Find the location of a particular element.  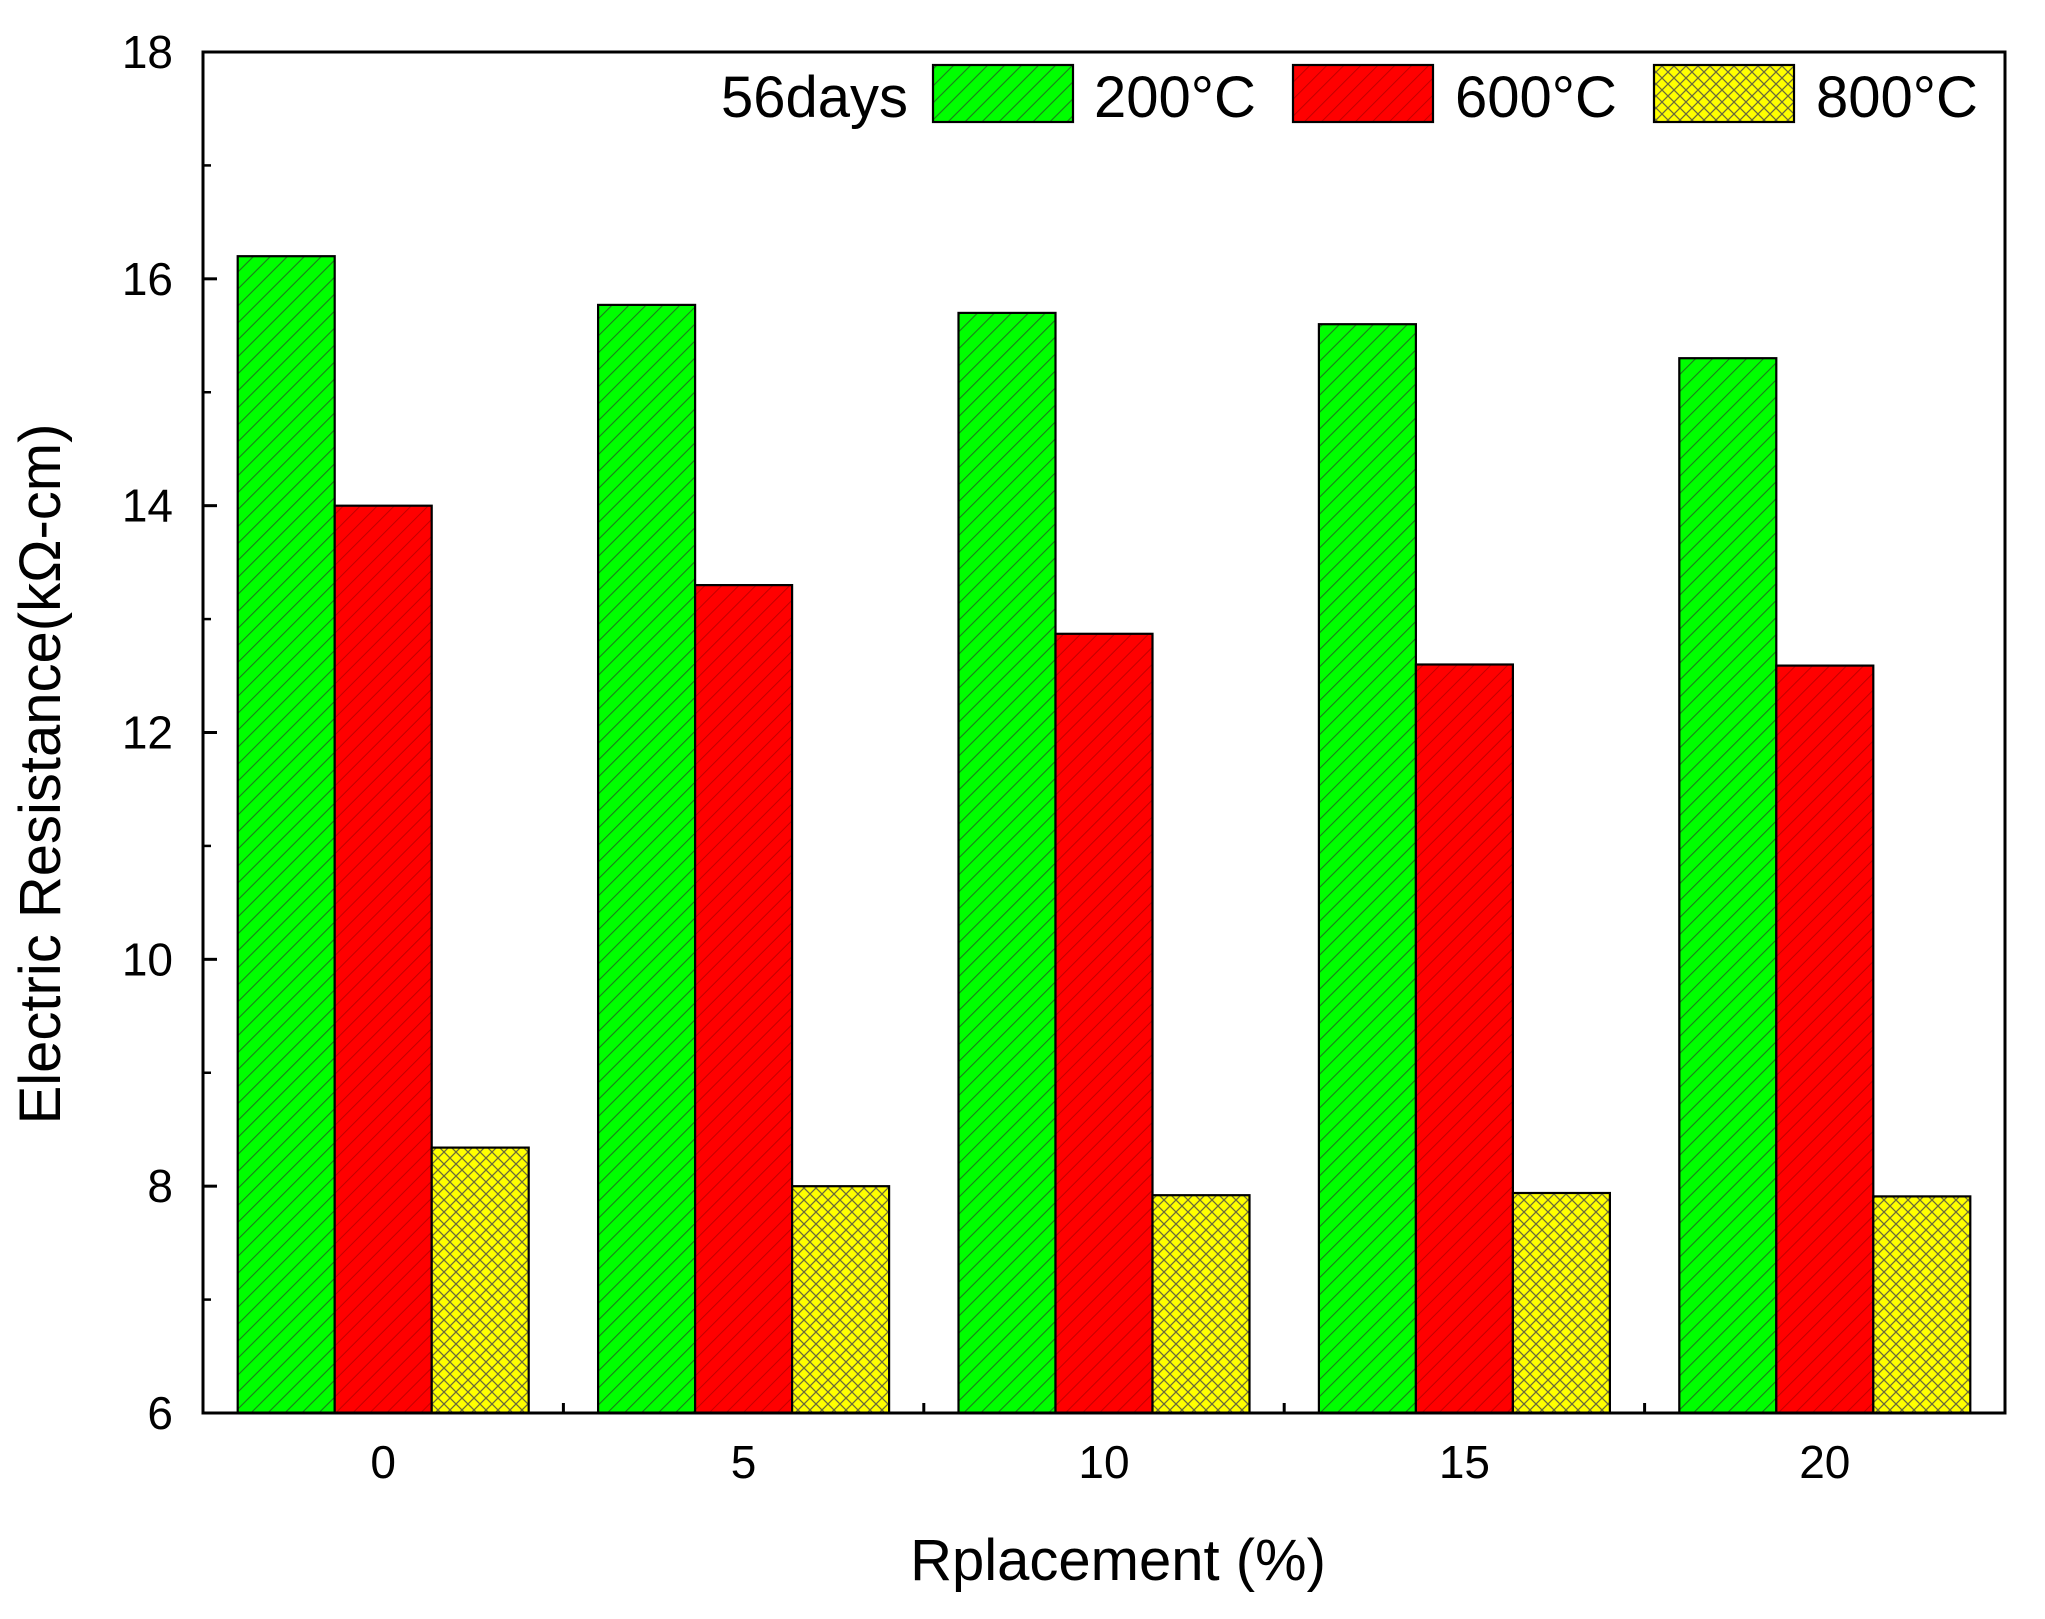

legend-title: 56days is located at coordinates (814, 97).